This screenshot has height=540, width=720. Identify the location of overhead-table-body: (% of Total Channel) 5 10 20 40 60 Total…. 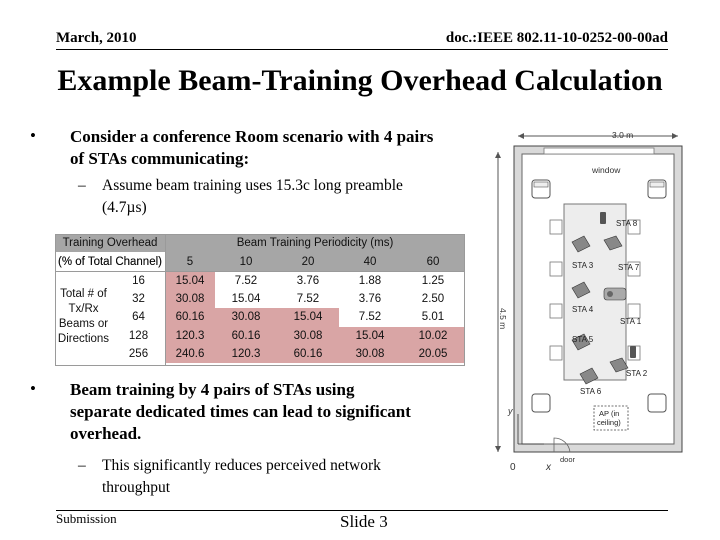
(260, 308).